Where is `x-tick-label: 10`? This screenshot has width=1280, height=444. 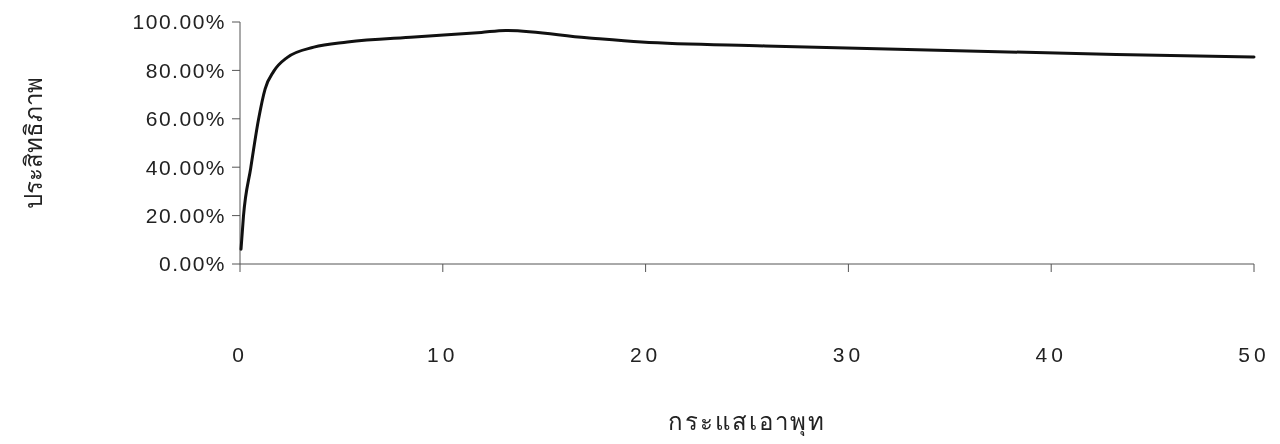
x-tick-label: 10 is located at coordinates (443, 354).